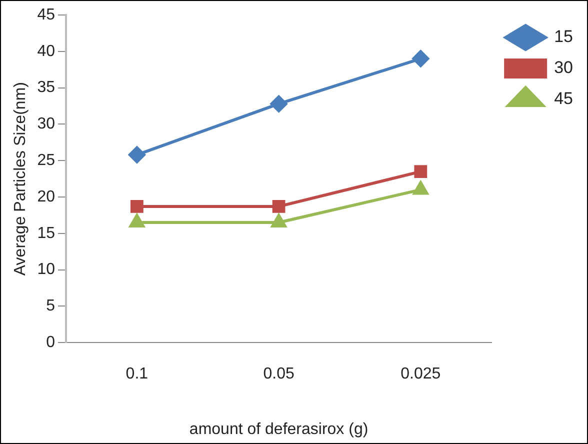 The height and width of the screenshot is (444, 588). I want to click on y-tick-label: 45, so click(46, 15).